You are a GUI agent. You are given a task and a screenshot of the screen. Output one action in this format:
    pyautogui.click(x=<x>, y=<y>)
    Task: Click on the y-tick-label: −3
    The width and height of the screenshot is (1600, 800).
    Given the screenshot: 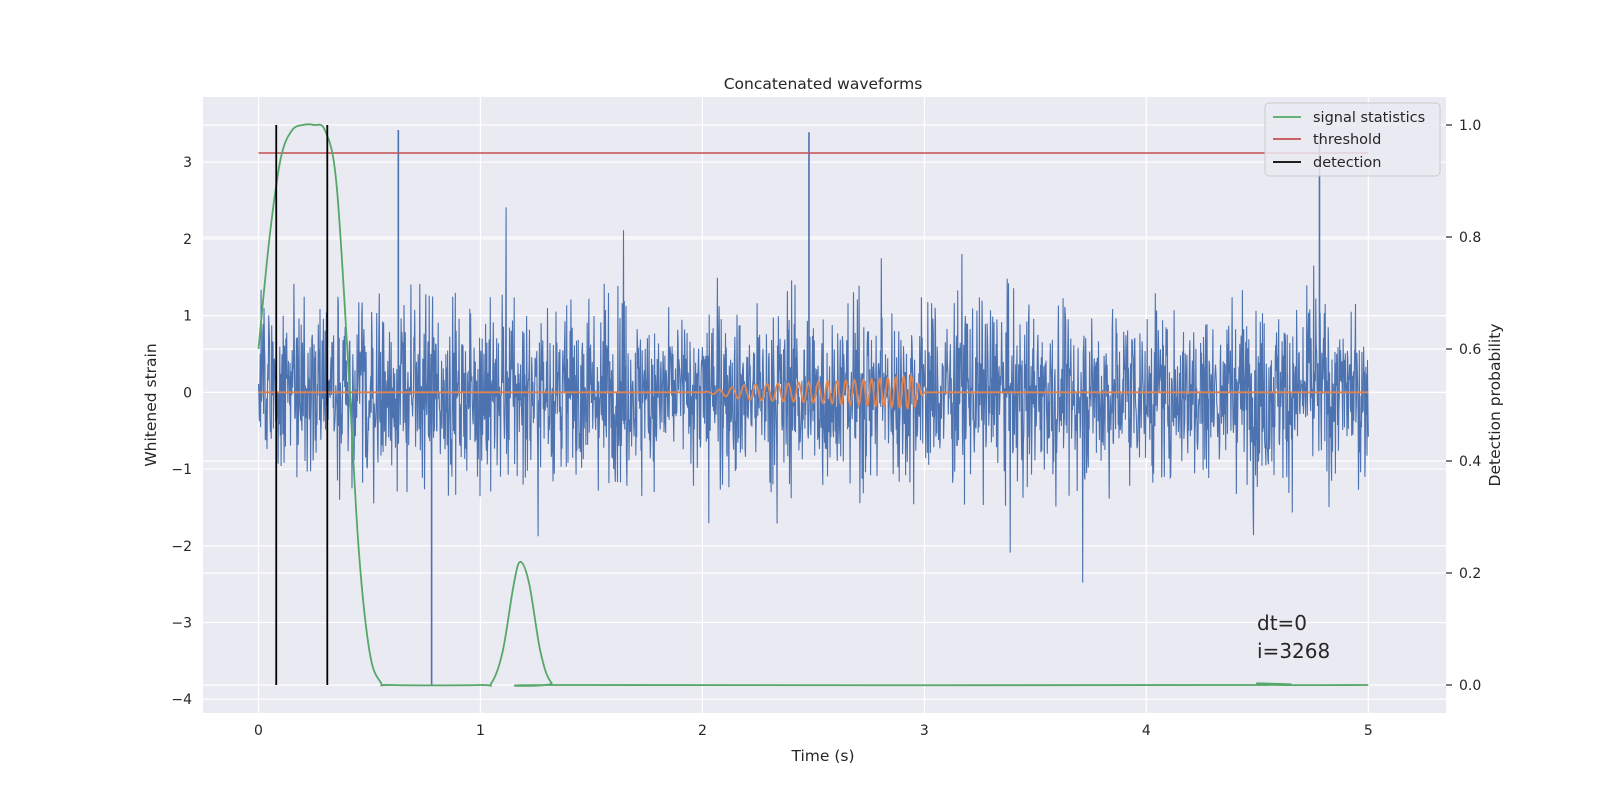 What is the action you would take?
    pyautogui.click(x=181, y=623)
    